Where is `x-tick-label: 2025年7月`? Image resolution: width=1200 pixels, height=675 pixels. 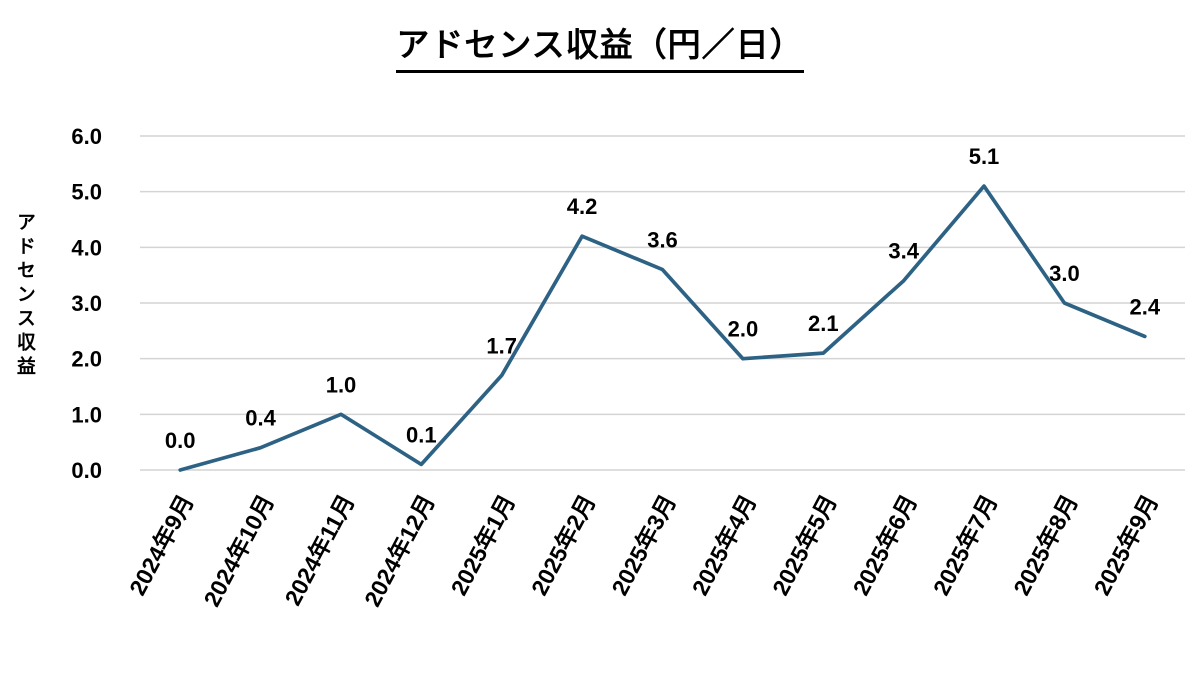
x-tick-label: 2025年7月 is located at coordinates (965, 544).